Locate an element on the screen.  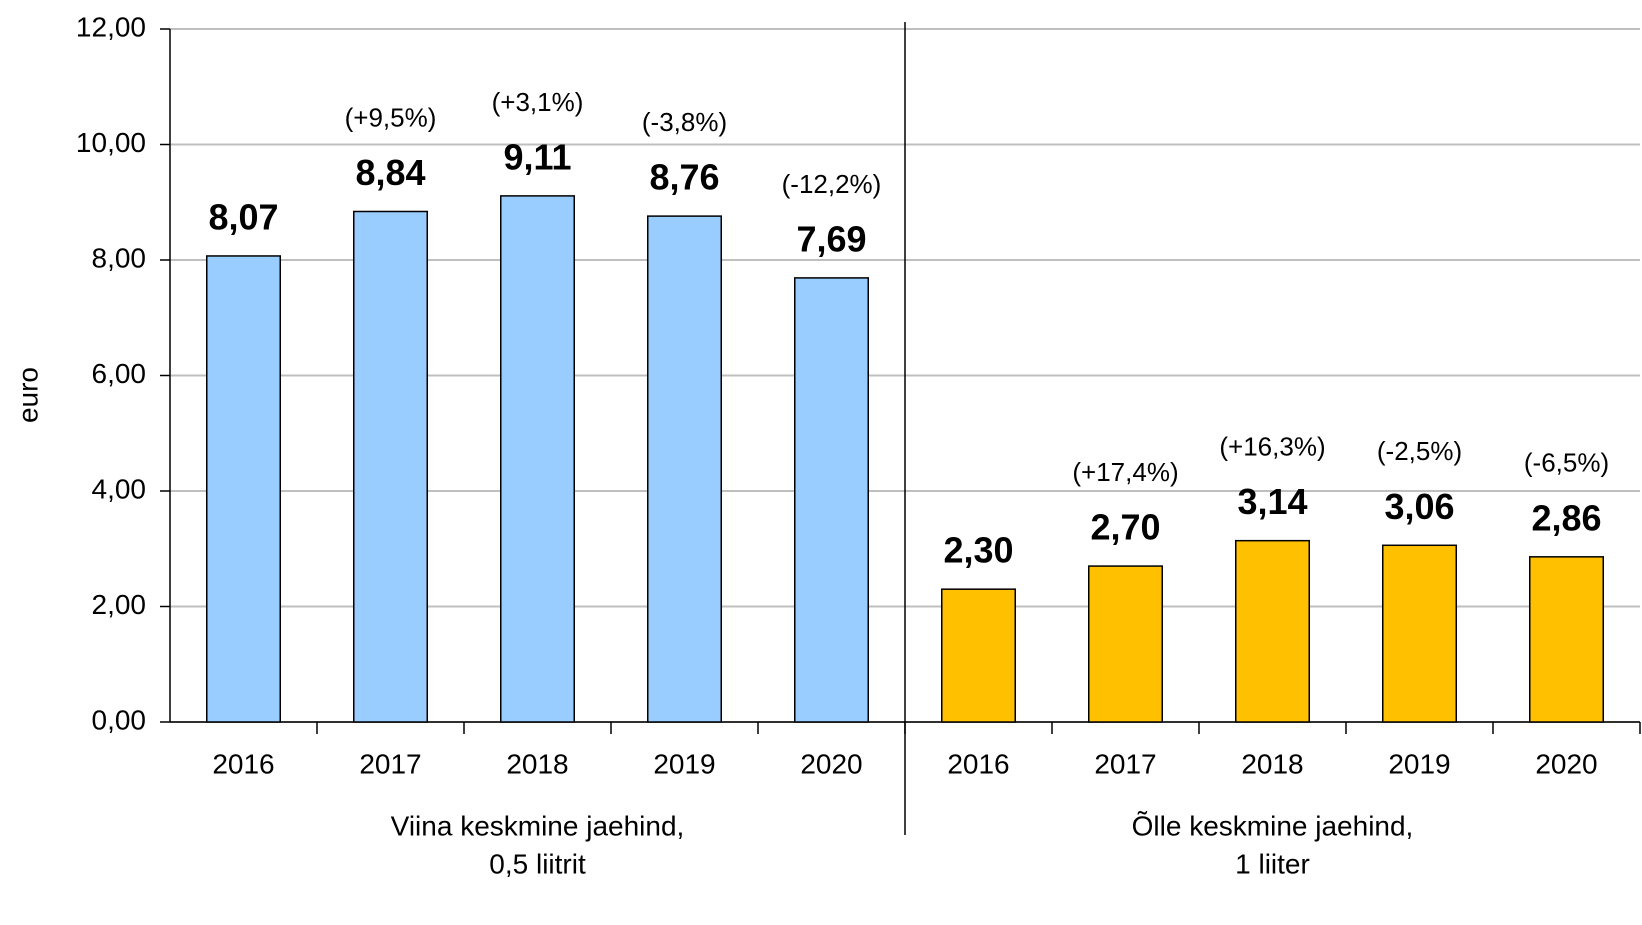
y-tick-label: 0,00 is located at coordinates (119, 719).